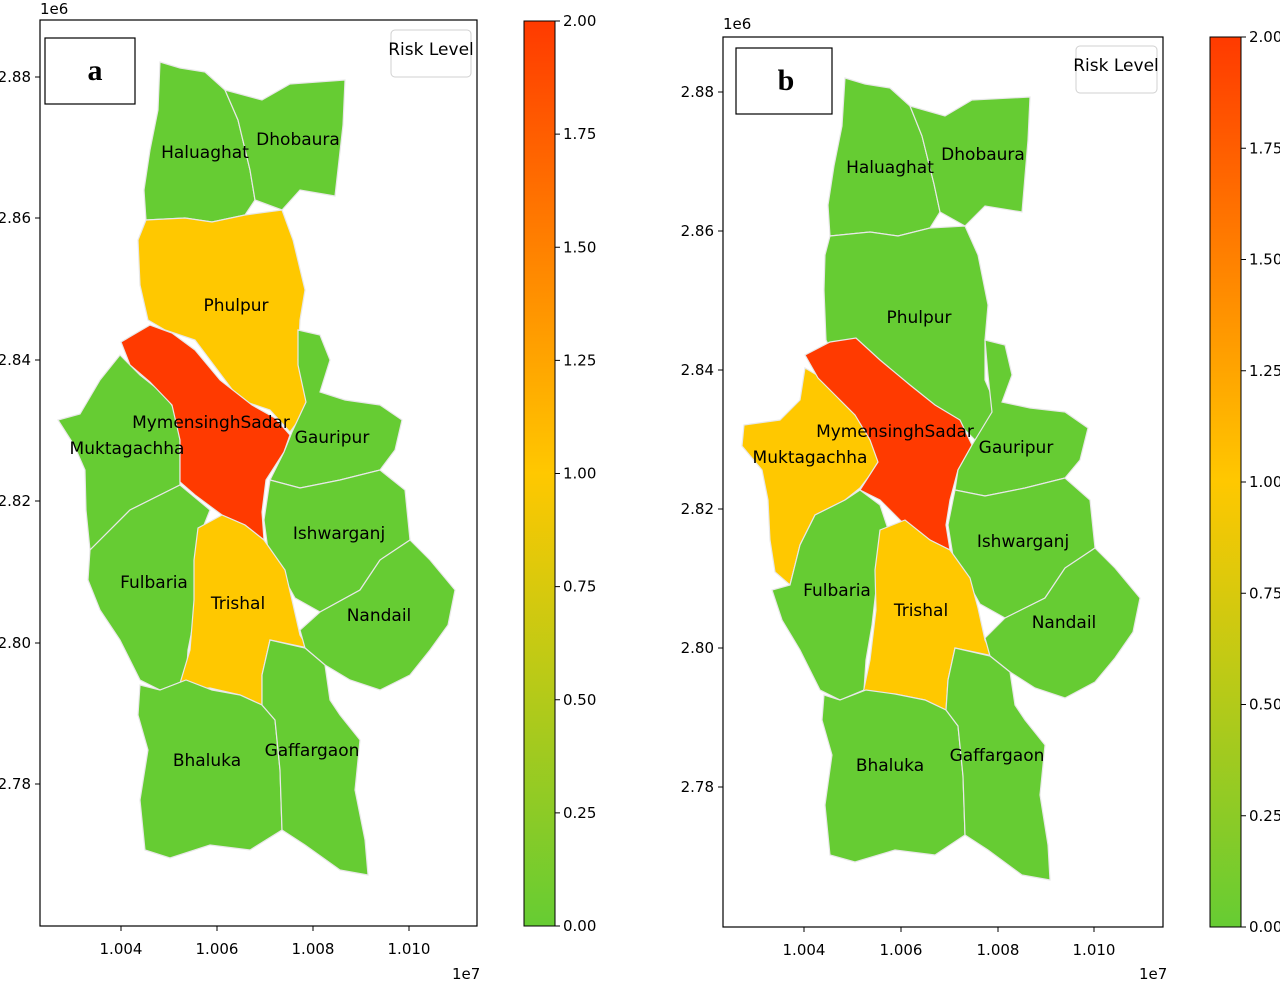 The image size is (1280, 983). What do you see at coordinates (431, 50) in the screenshot?
I see `legend-title-a: Risk Level` at bounding box center [431, 50].